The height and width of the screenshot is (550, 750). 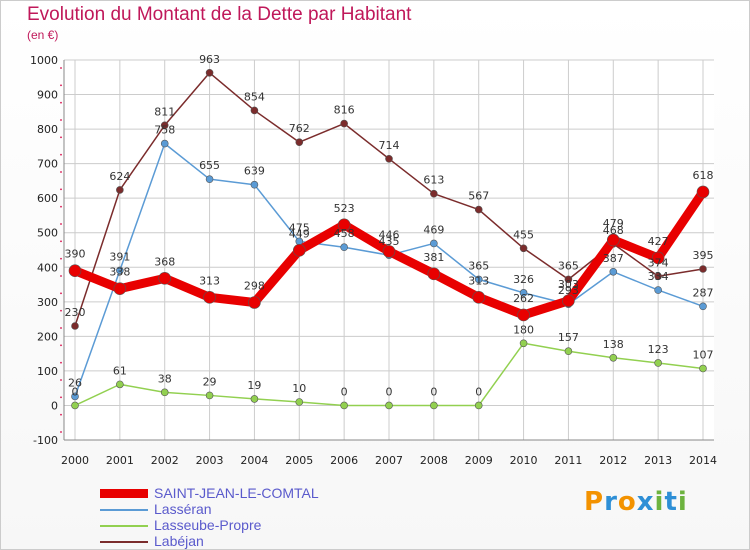 What do you see at coordinates (703, 292) in the screenshot?
I see `data-label-lasseran: 287` at bounding box center [703, 292].